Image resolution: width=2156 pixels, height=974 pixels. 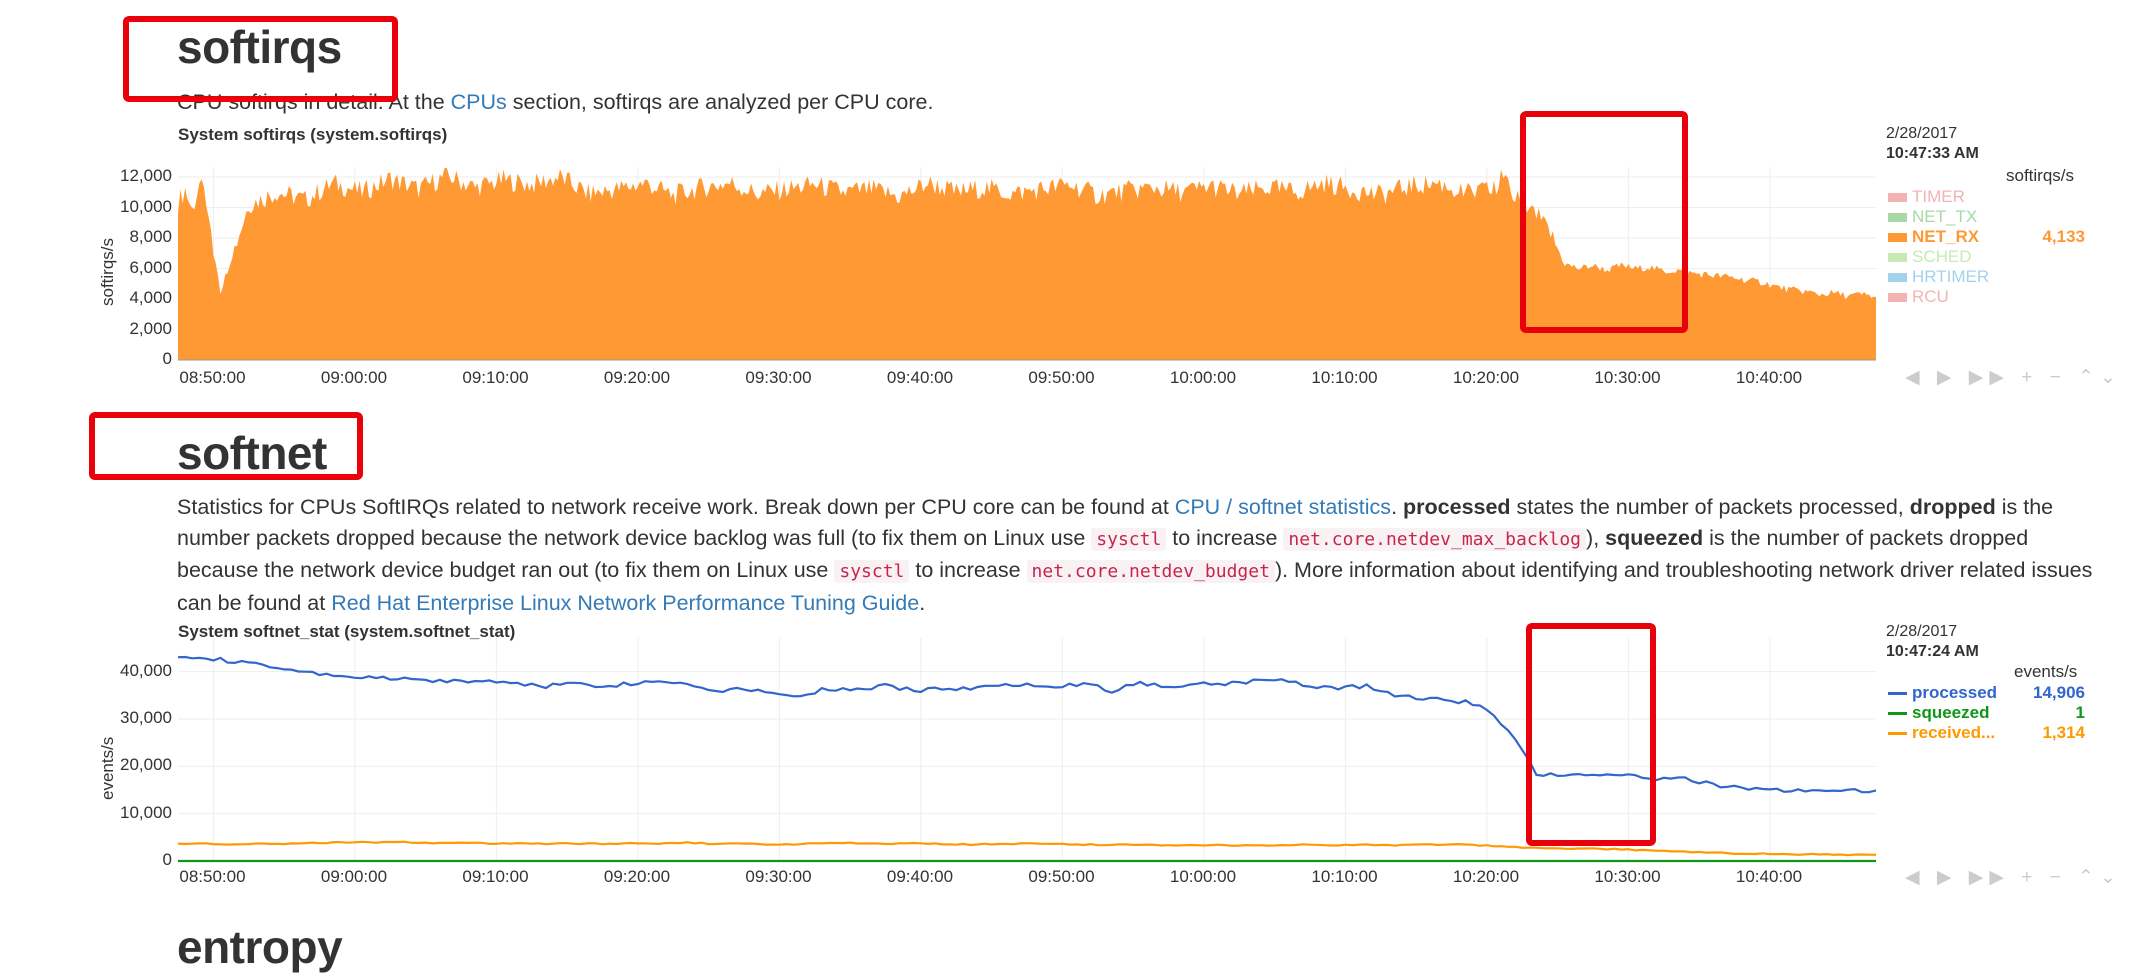 I want to click on y-tick-label: 2,000, so click(x=150, y=328).